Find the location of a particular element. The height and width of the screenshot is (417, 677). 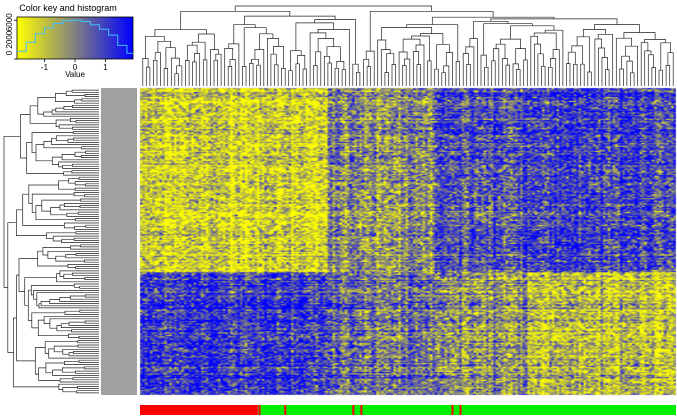

color-key-gradient is located at coordinates (75, 38).